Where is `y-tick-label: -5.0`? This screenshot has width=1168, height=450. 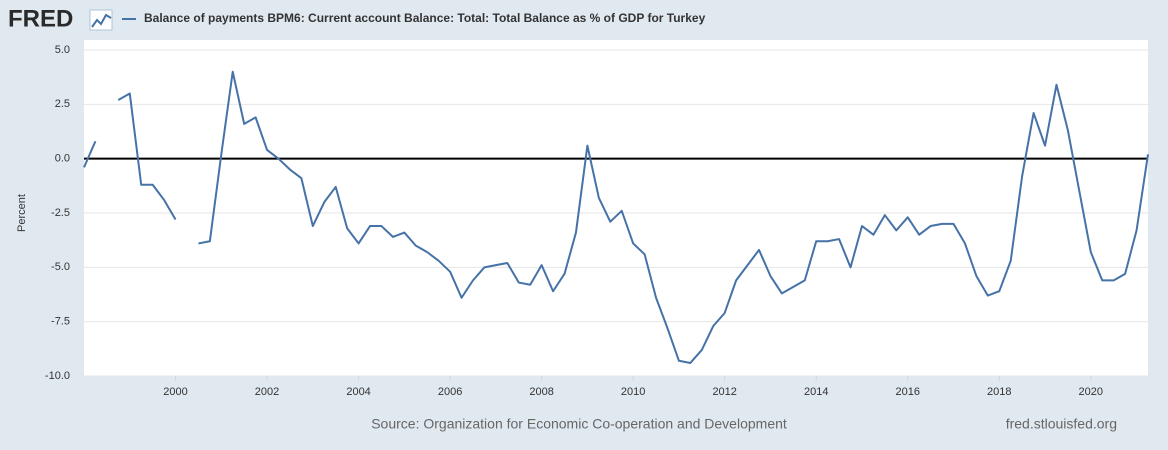 y-tick-label: -5.0 is located at coordinates (60, 267).